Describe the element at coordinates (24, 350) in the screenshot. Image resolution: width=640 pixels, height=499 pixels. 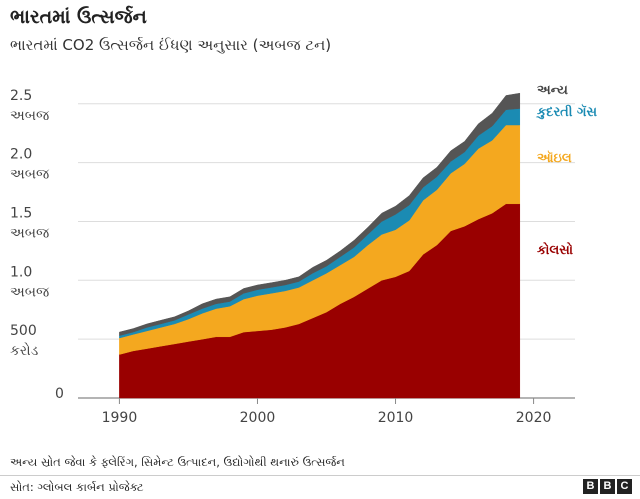
I see `y-tick-label: કરોડ` at that location.